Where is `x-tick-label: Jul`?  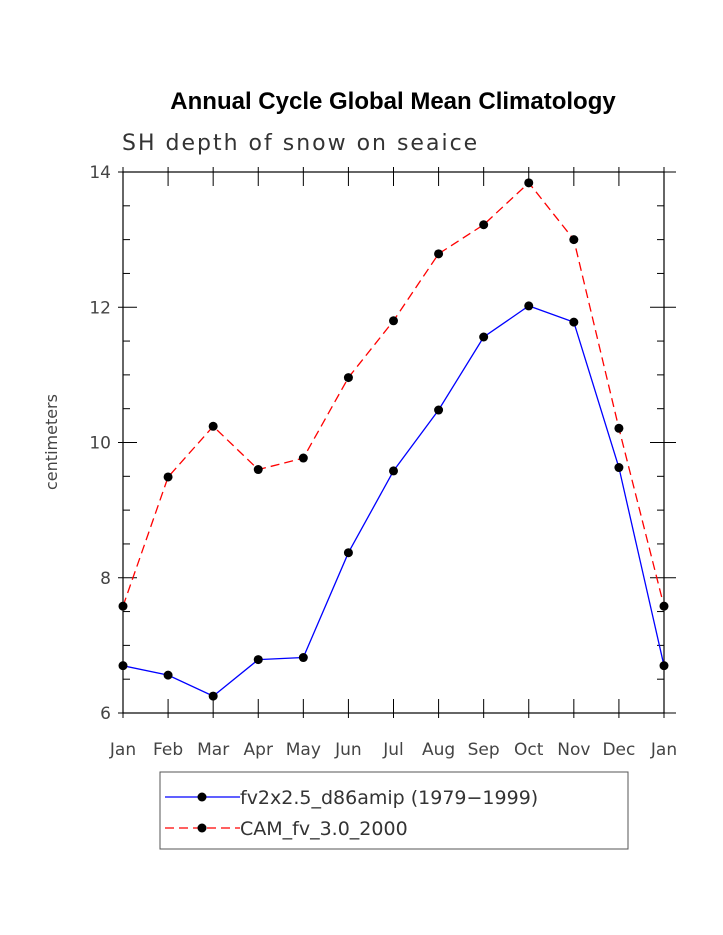 x-tick-label: Jul is located at coordinates (393, 750).